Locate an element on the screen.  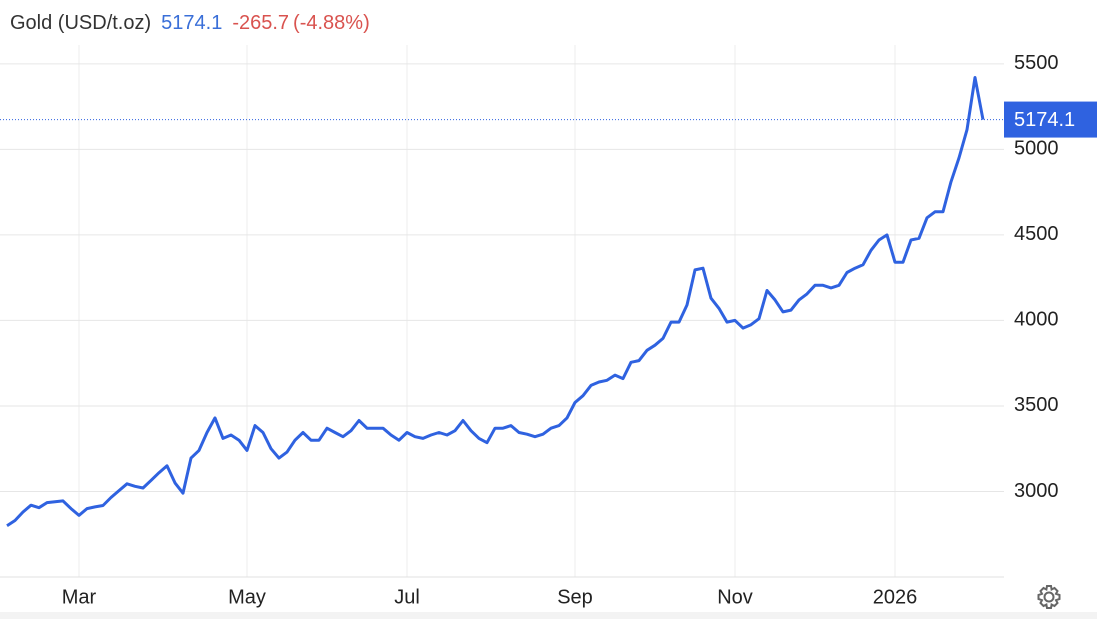
y-tick-label: 5000 is located at coordinates (1036, 149).